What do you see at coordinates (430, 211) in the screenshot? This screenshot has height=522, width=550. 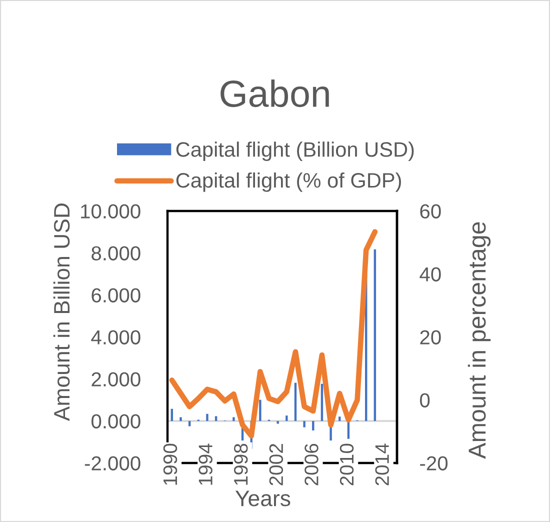 I see `y2-tick-label: 60` at bounding box center [430, 211].